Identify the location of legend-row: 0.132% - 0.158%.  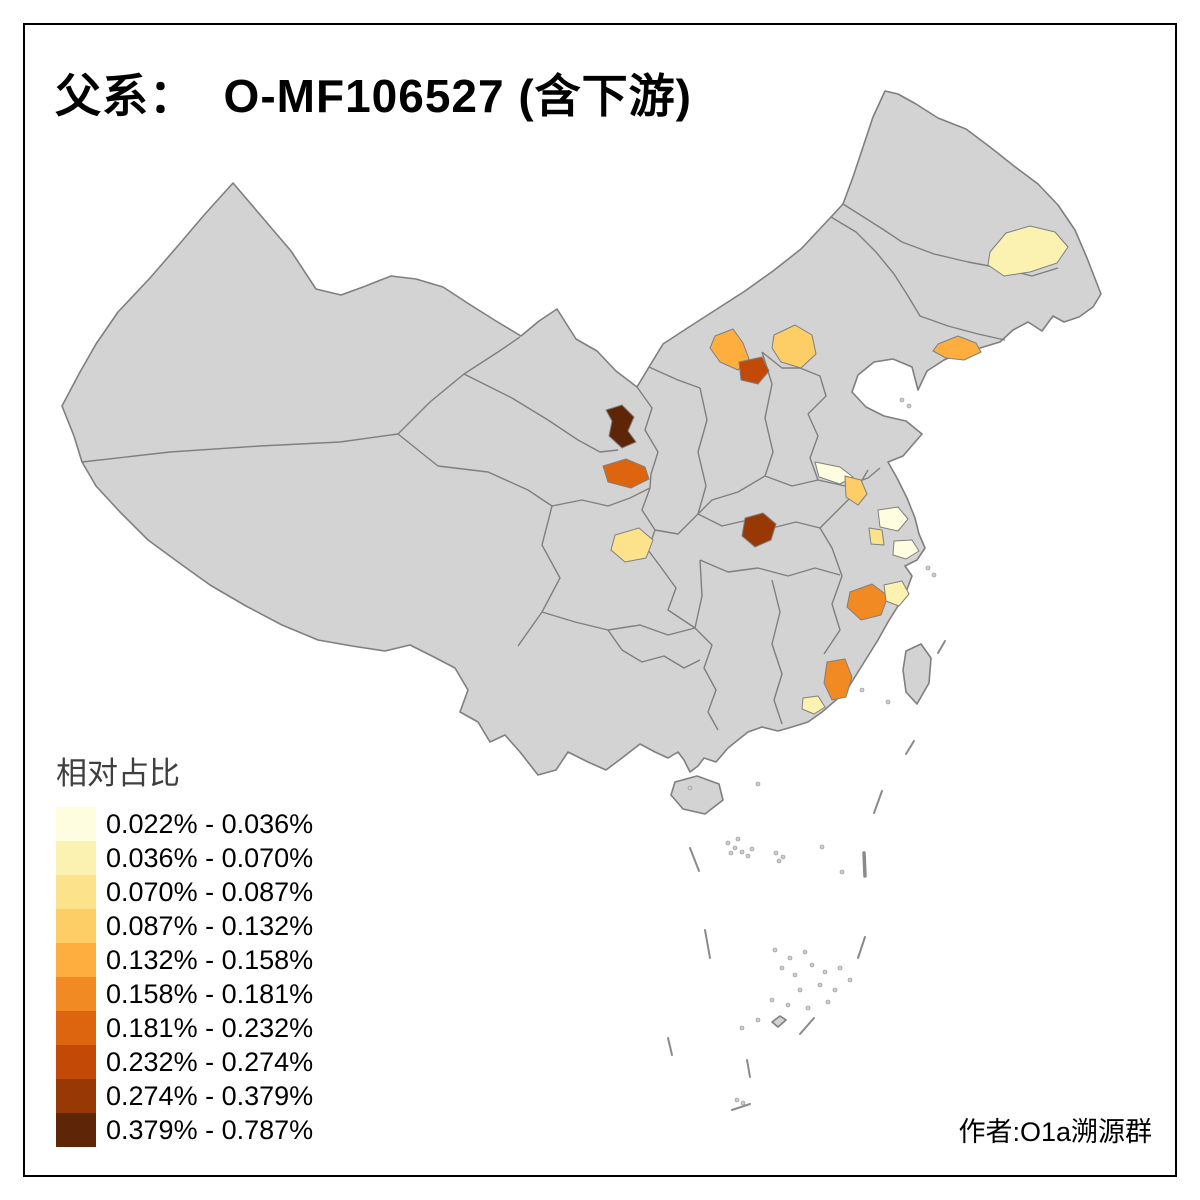
(184, 960).